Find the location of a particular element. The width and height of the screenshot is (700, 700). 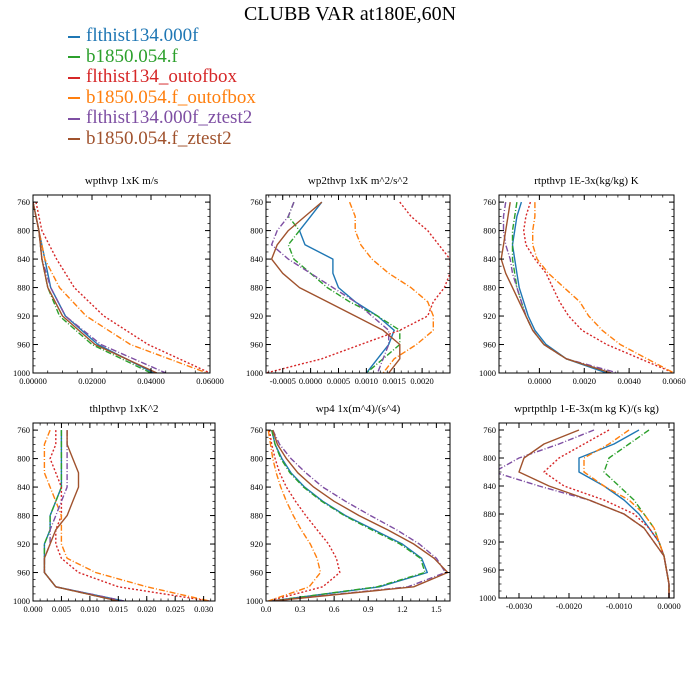

x-tick-label: 0.0015 is located at coordinates (394, 381).